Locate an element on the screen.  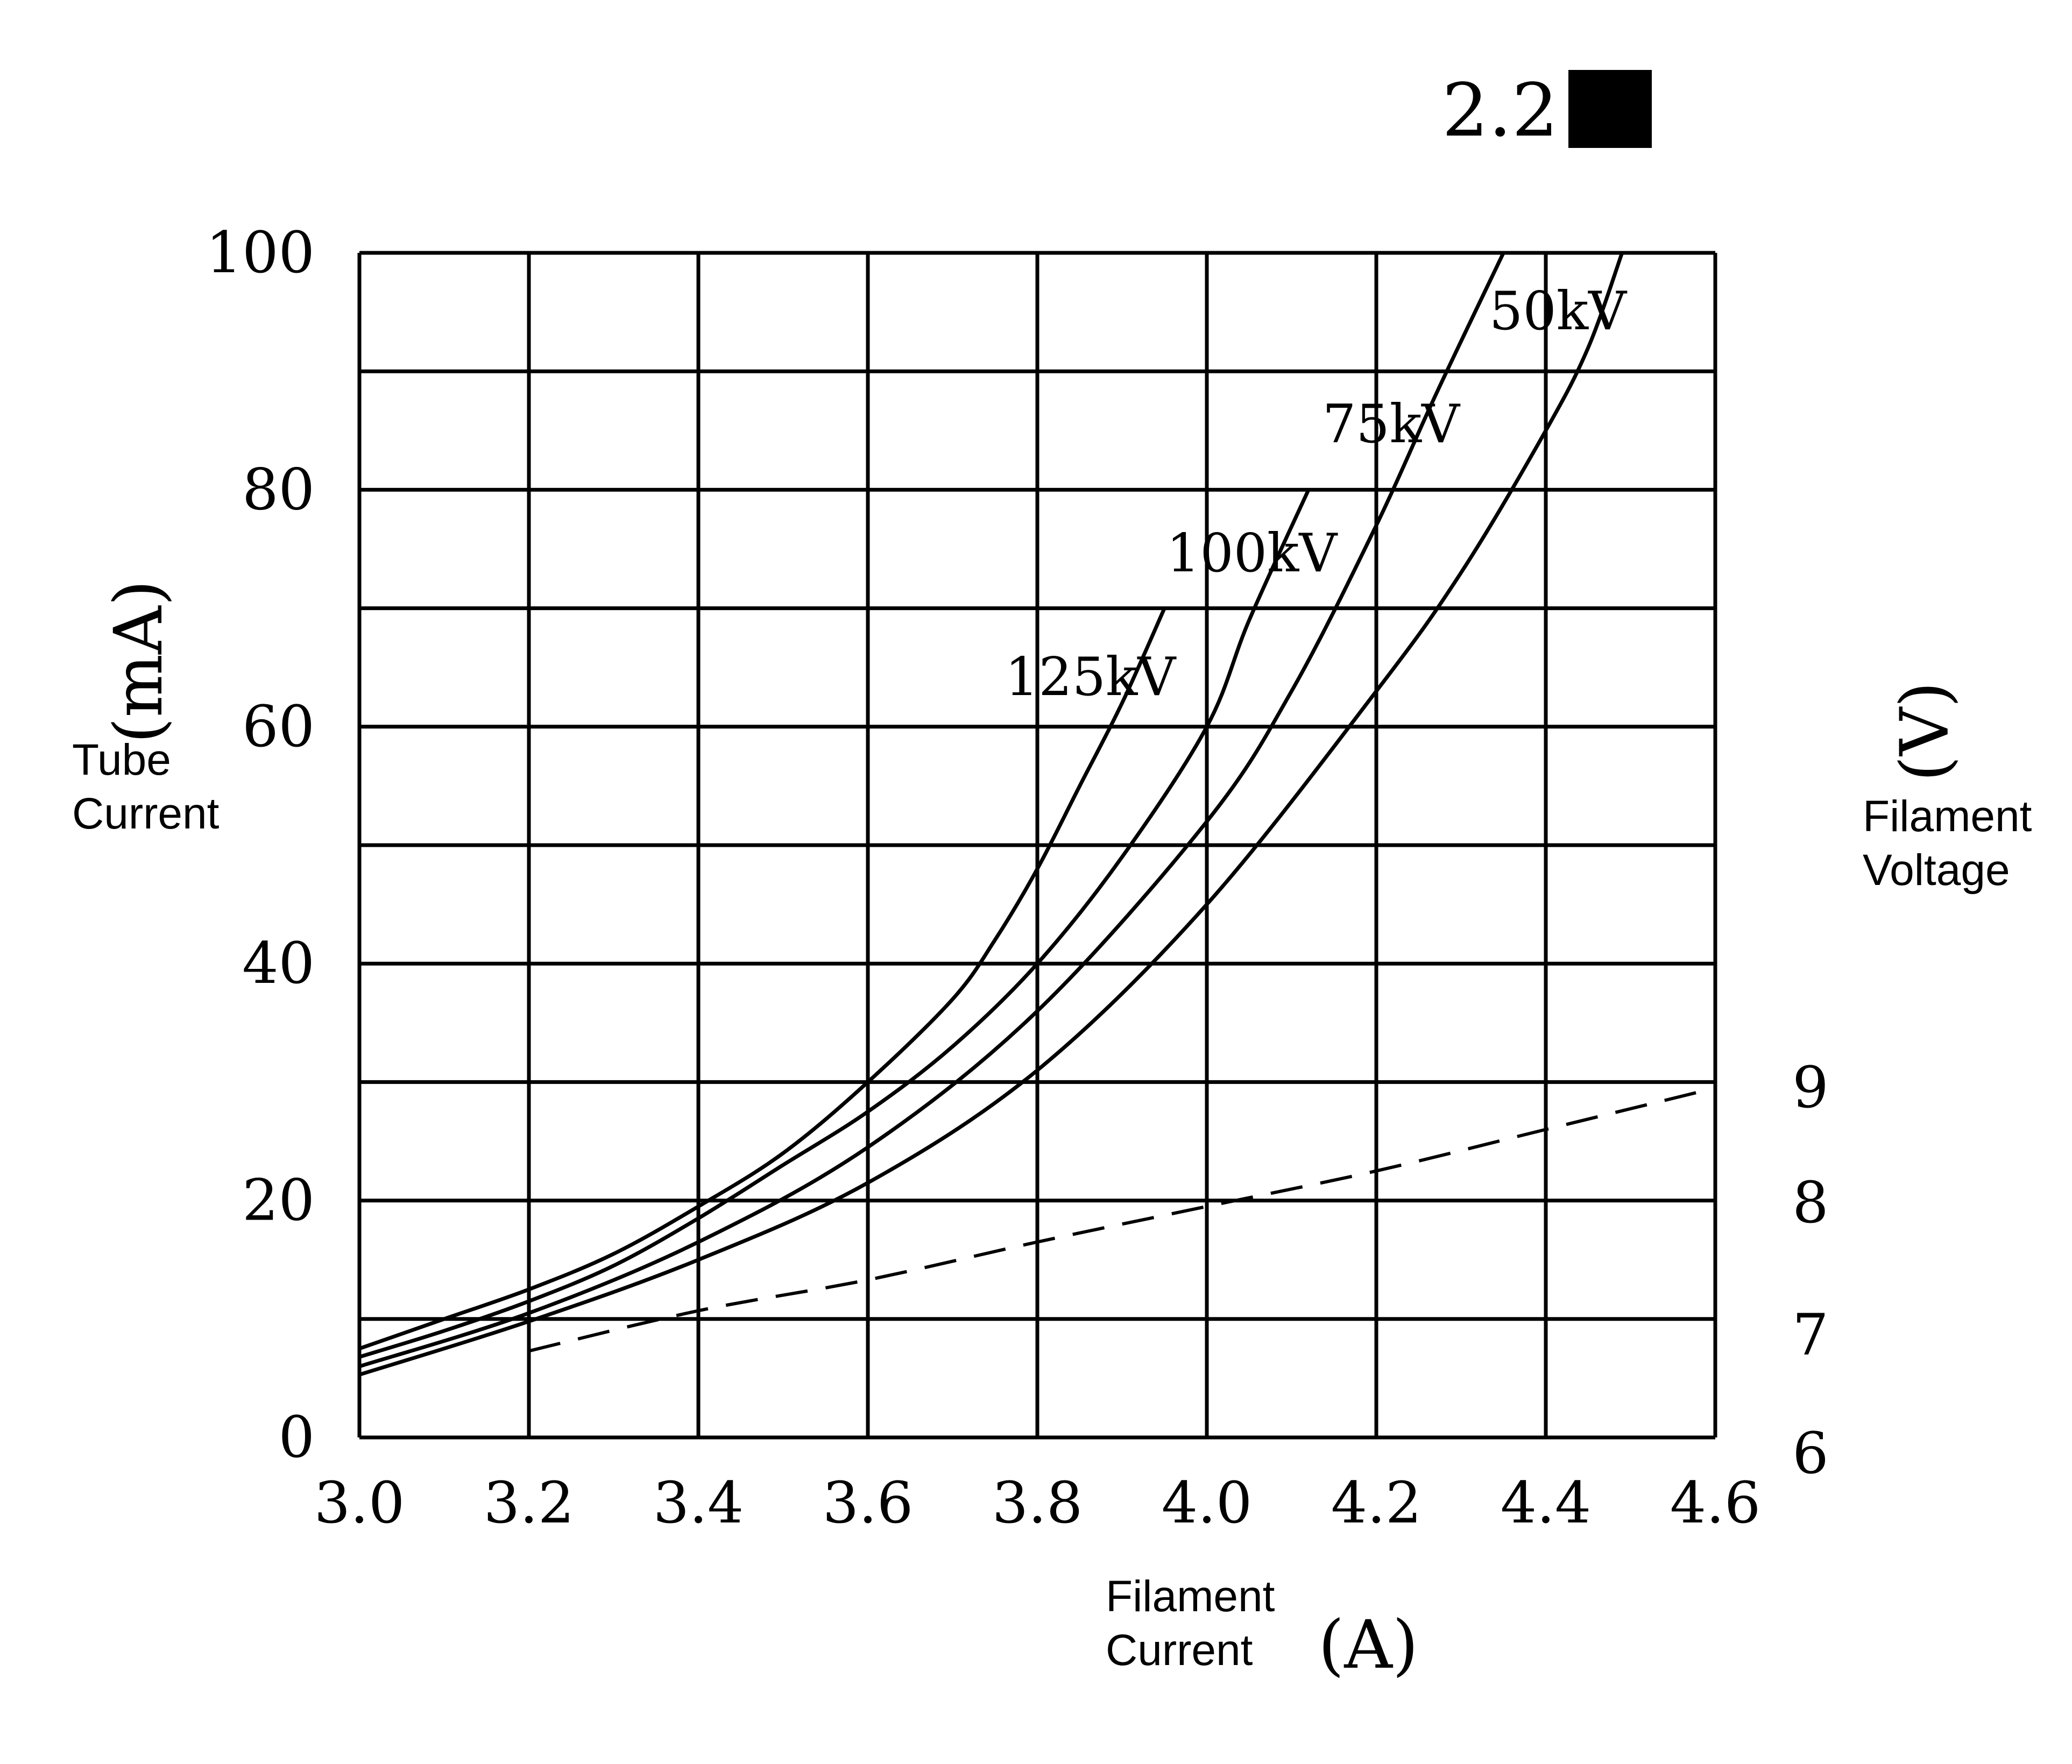
y-right-tick-label: 8 is located at coordinates (1810, 1203).